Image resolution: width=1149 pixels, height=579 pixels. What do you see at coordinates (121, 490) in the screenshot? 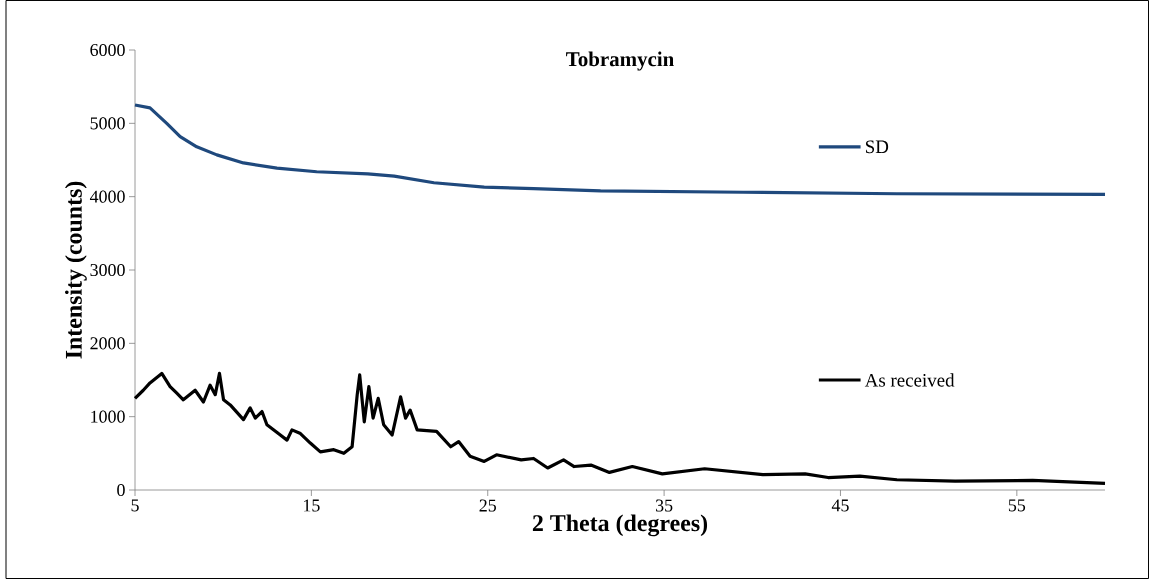
I see `y-tick-label: 0` at bounding box center [121, 490].